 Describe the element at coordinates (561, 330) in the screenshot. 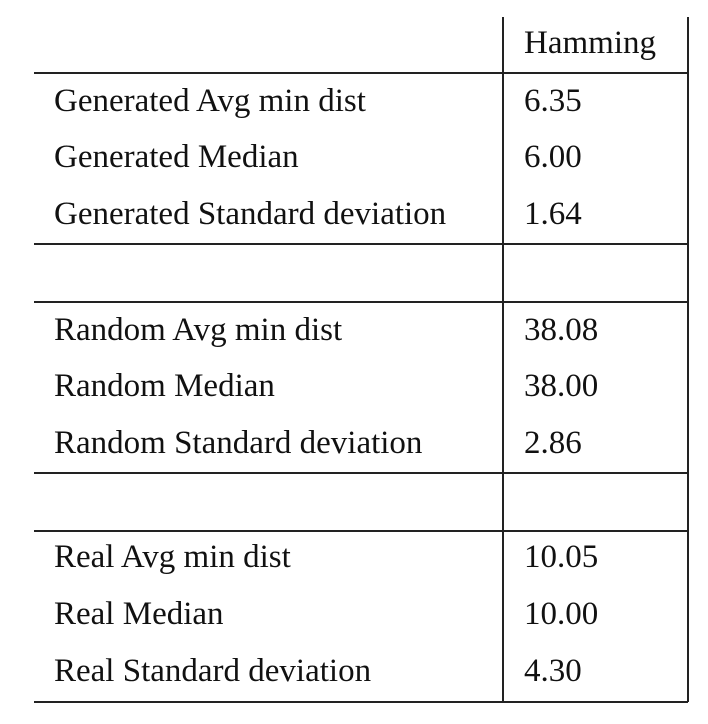

I see `row-value: 38.08` at that location.